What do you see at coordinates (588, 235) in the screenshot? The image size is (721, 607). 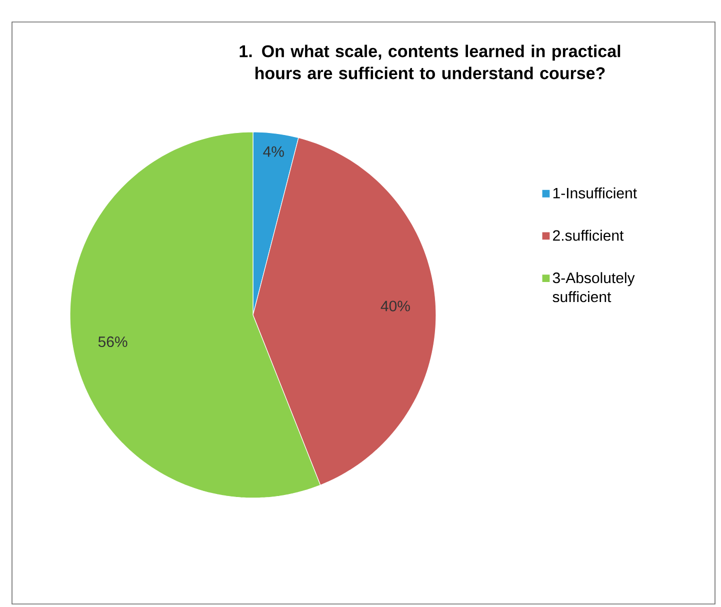 I see `legend-label: 2.sufficient` at bounding box center [588, 235].